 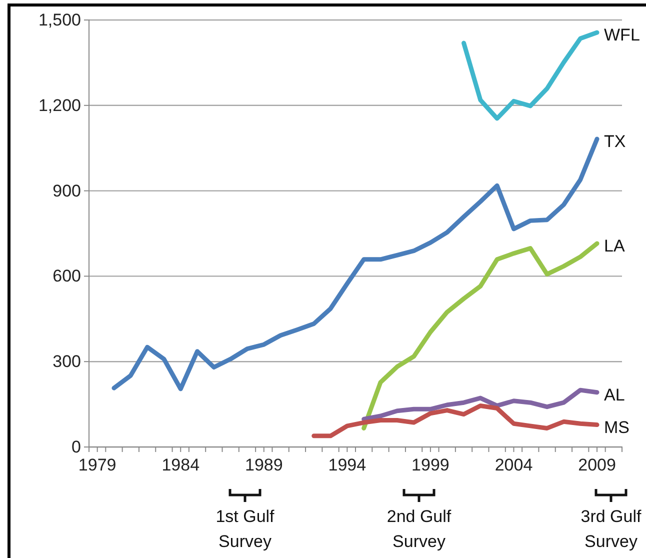 What do you see at coordinates (614, 394) in the screenshot?
I see `series-label: AL` at bounding box center [614, 394].